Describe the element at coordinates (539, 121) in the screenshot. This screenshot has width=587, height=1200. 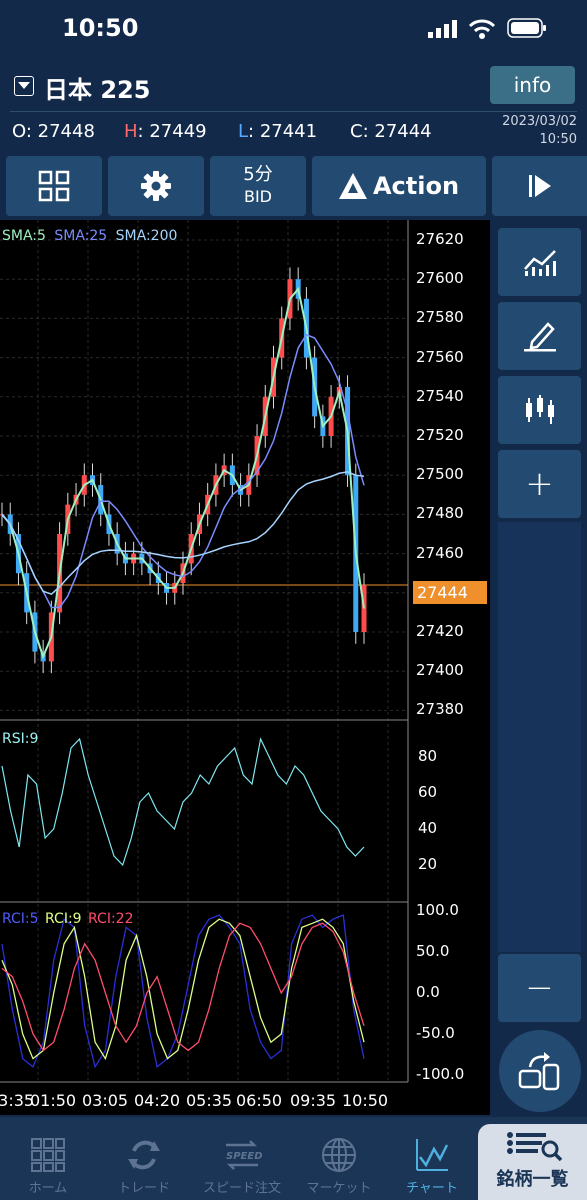
I see `quote-date: 2023/03/02` at that location.